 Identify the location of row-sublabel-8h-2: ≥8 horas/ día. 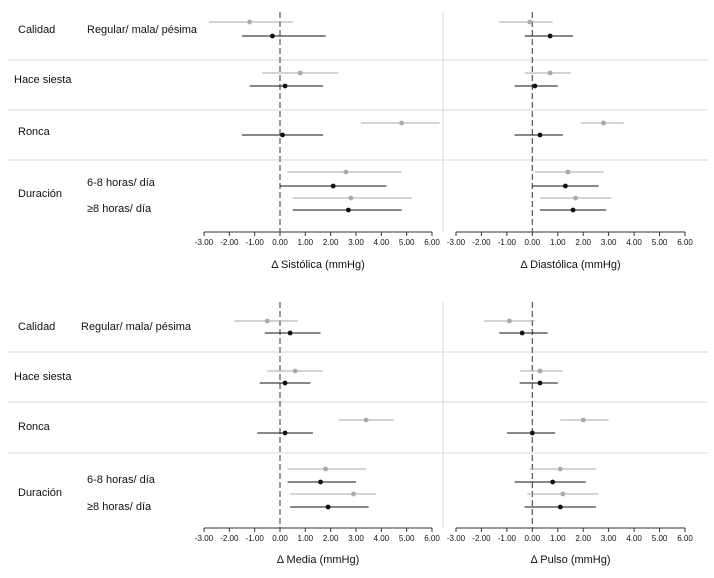
(119, 507).